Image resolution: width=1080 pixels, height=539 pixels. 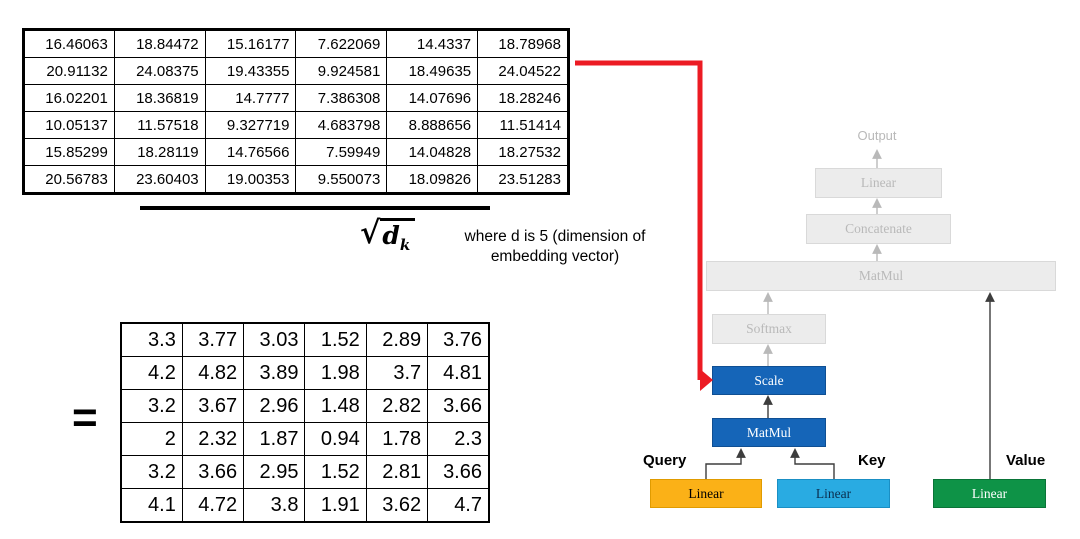 I want to click on fraction-bar, so click(x=315, y=208).